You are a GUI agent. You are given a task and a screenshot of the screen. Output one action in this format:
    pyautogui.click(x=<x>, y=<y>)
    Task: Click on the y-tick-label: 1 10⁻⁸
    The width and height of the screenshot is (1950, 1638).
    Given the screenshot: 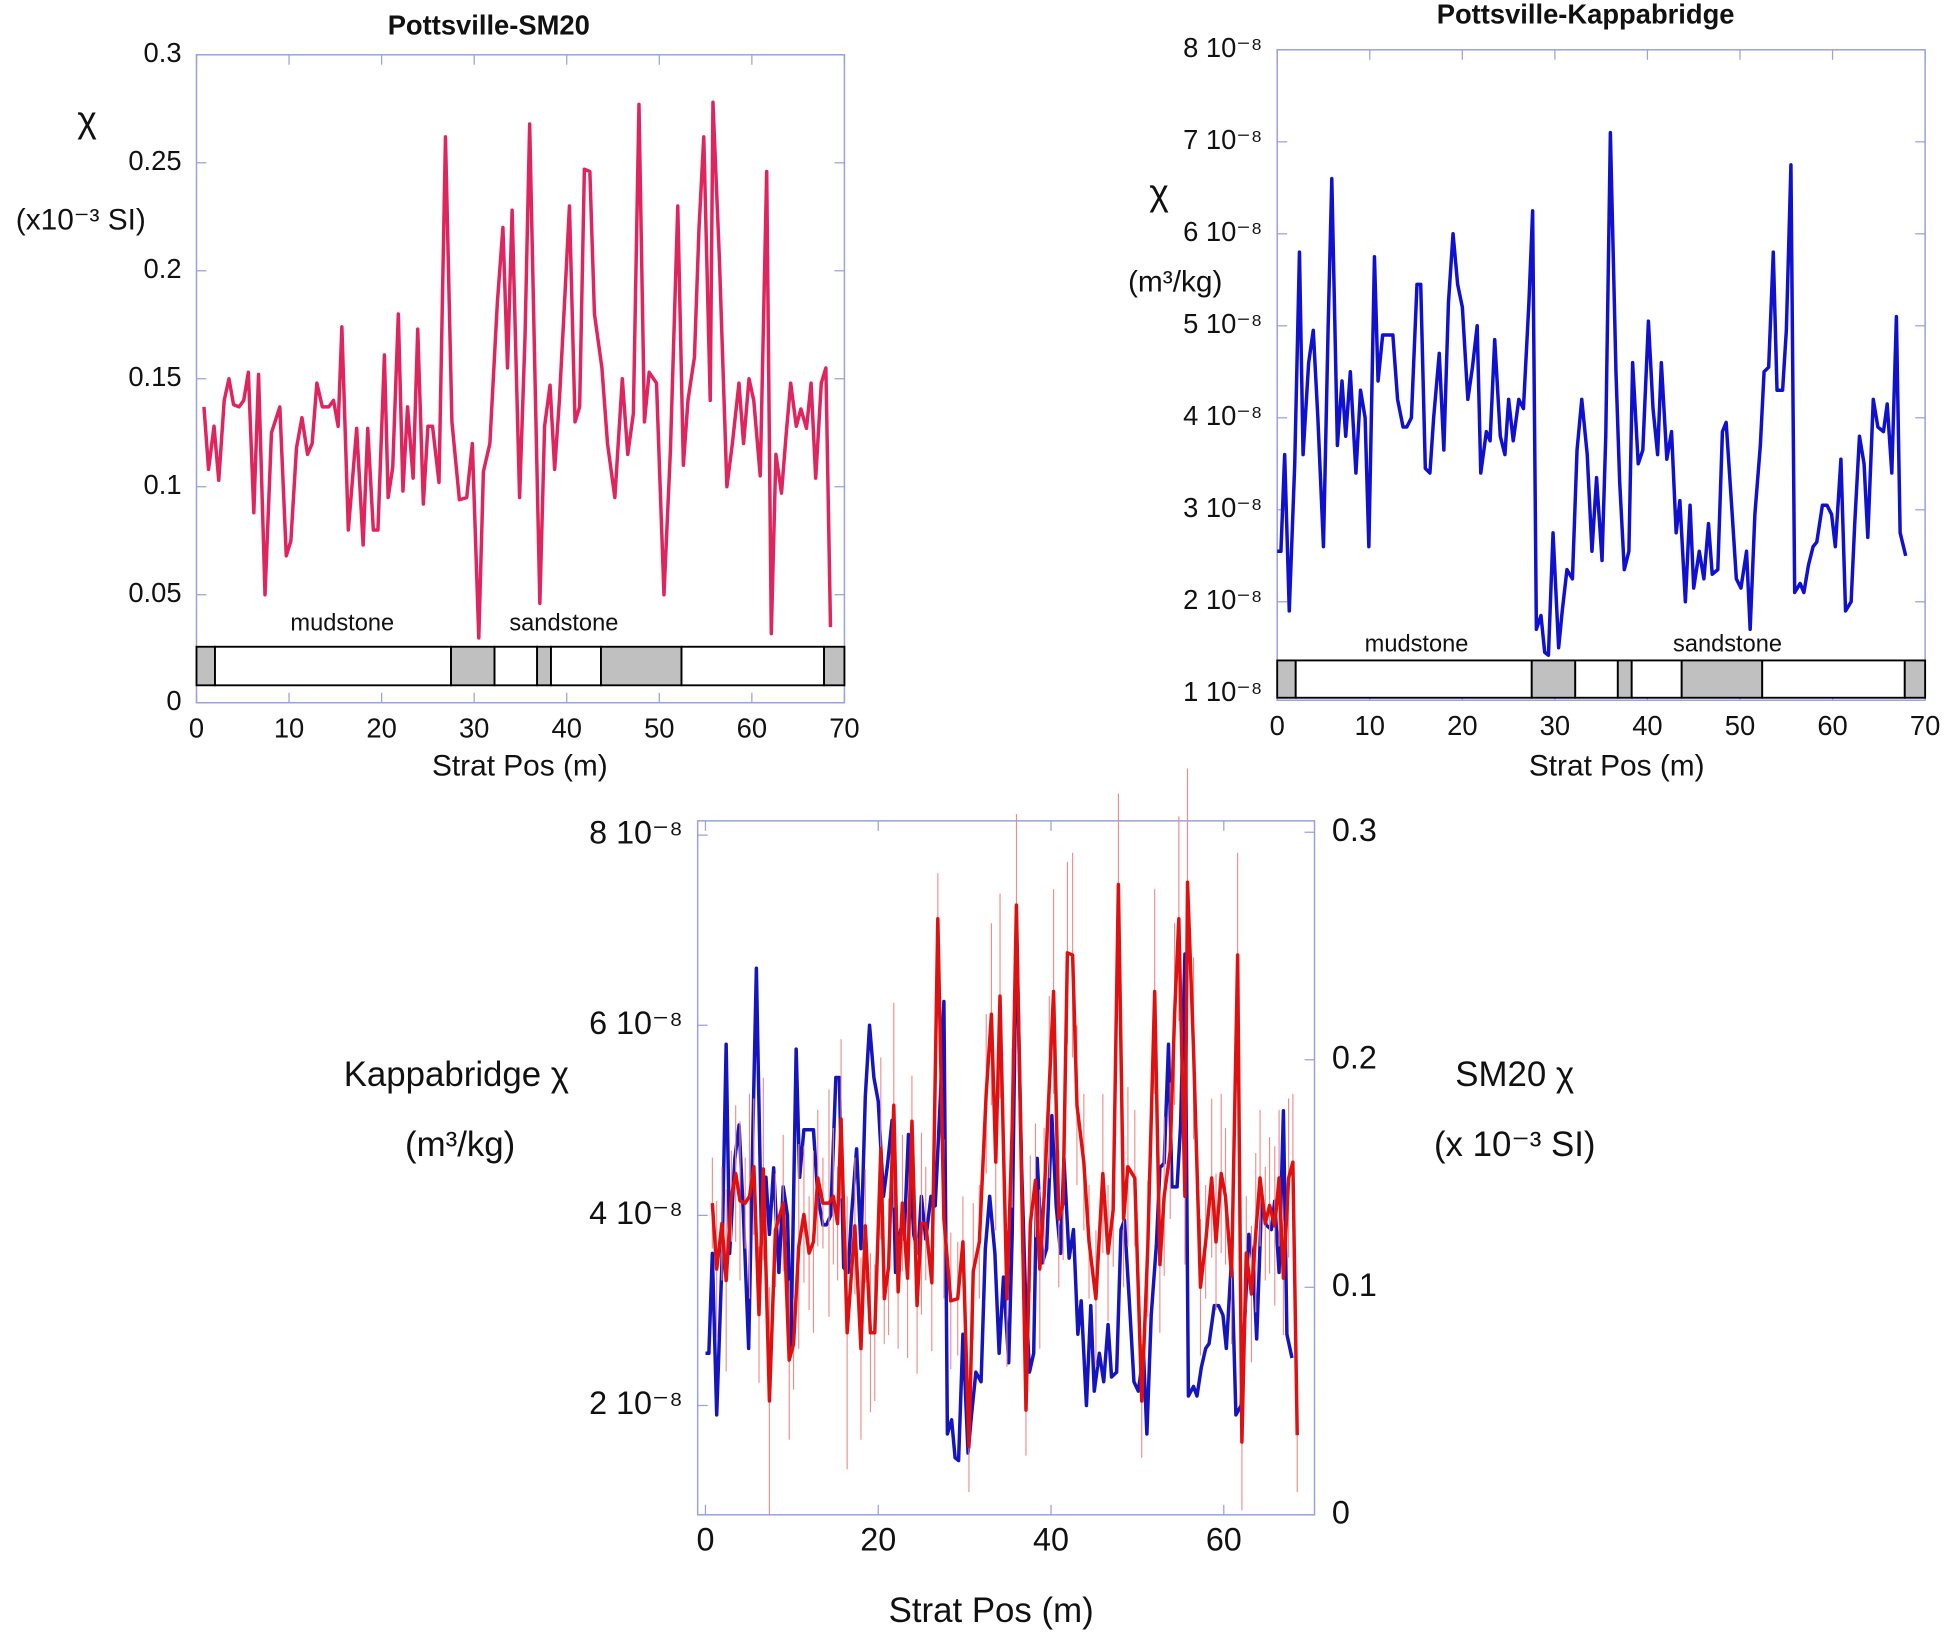 What is the action you would take?
    pyautogui.click(x=1222, y=691)
    